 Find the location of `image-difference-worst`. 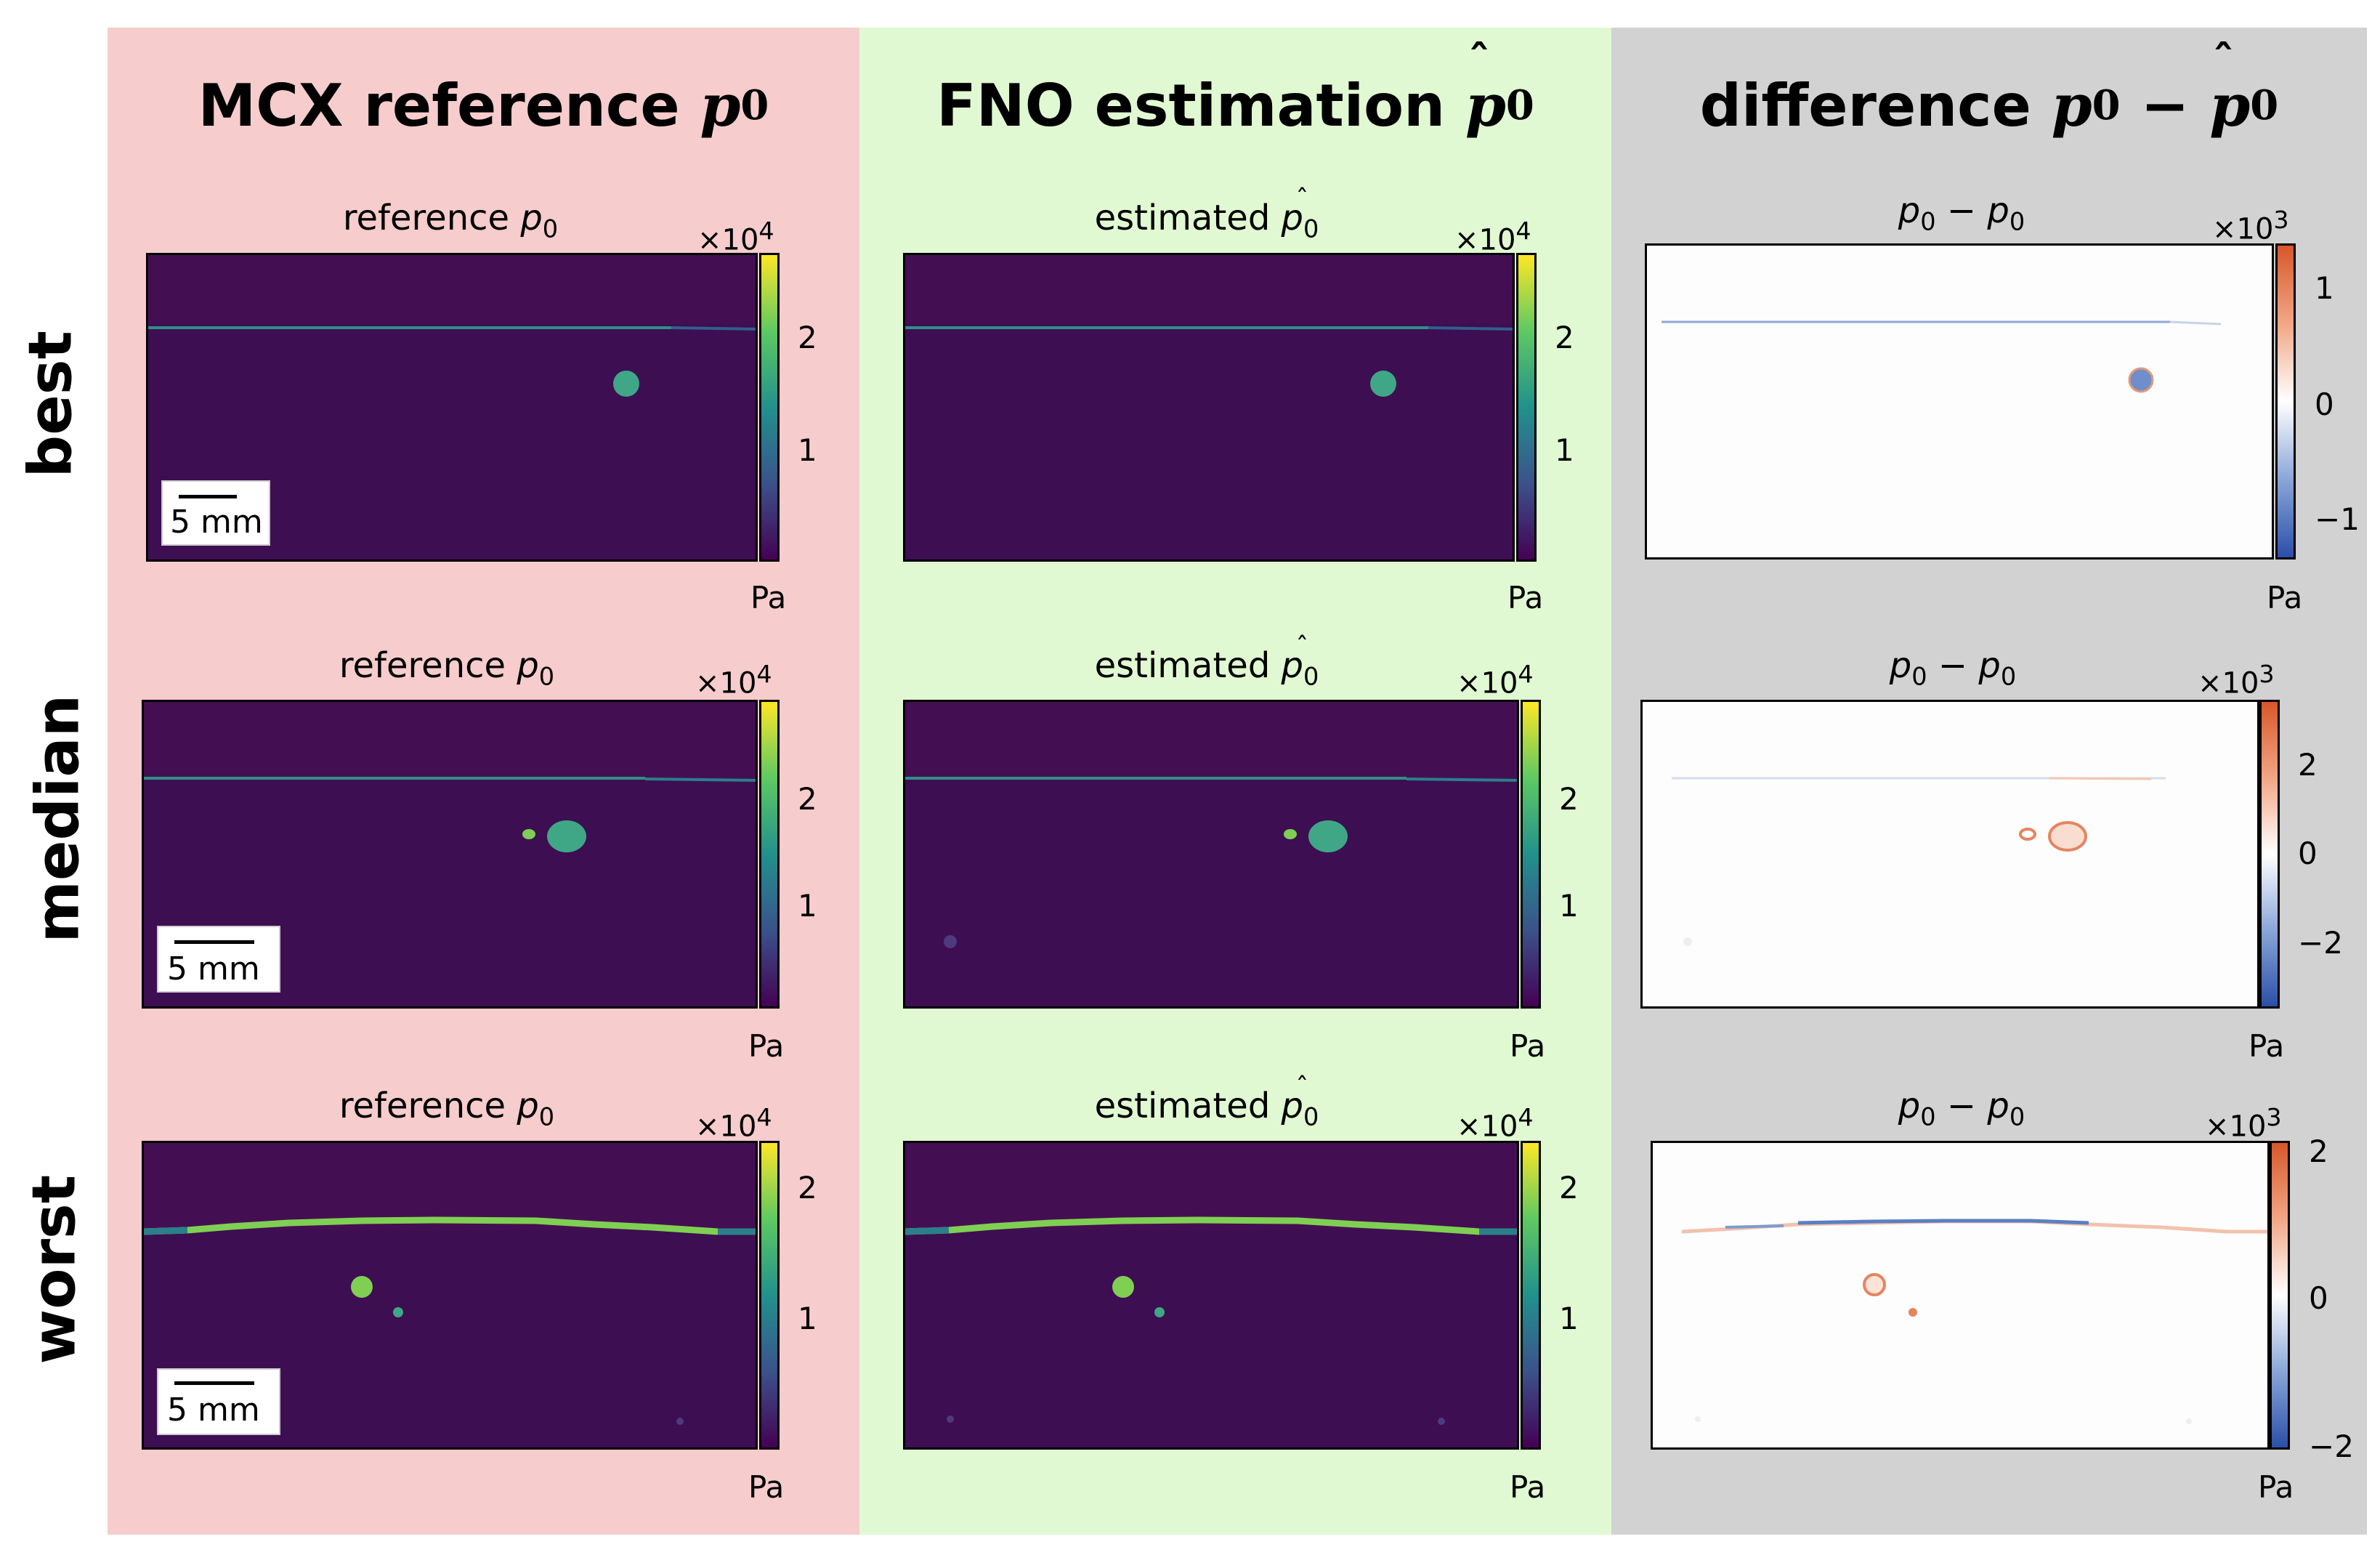

image-difference-worst is located at coordinates (1960, 1295).